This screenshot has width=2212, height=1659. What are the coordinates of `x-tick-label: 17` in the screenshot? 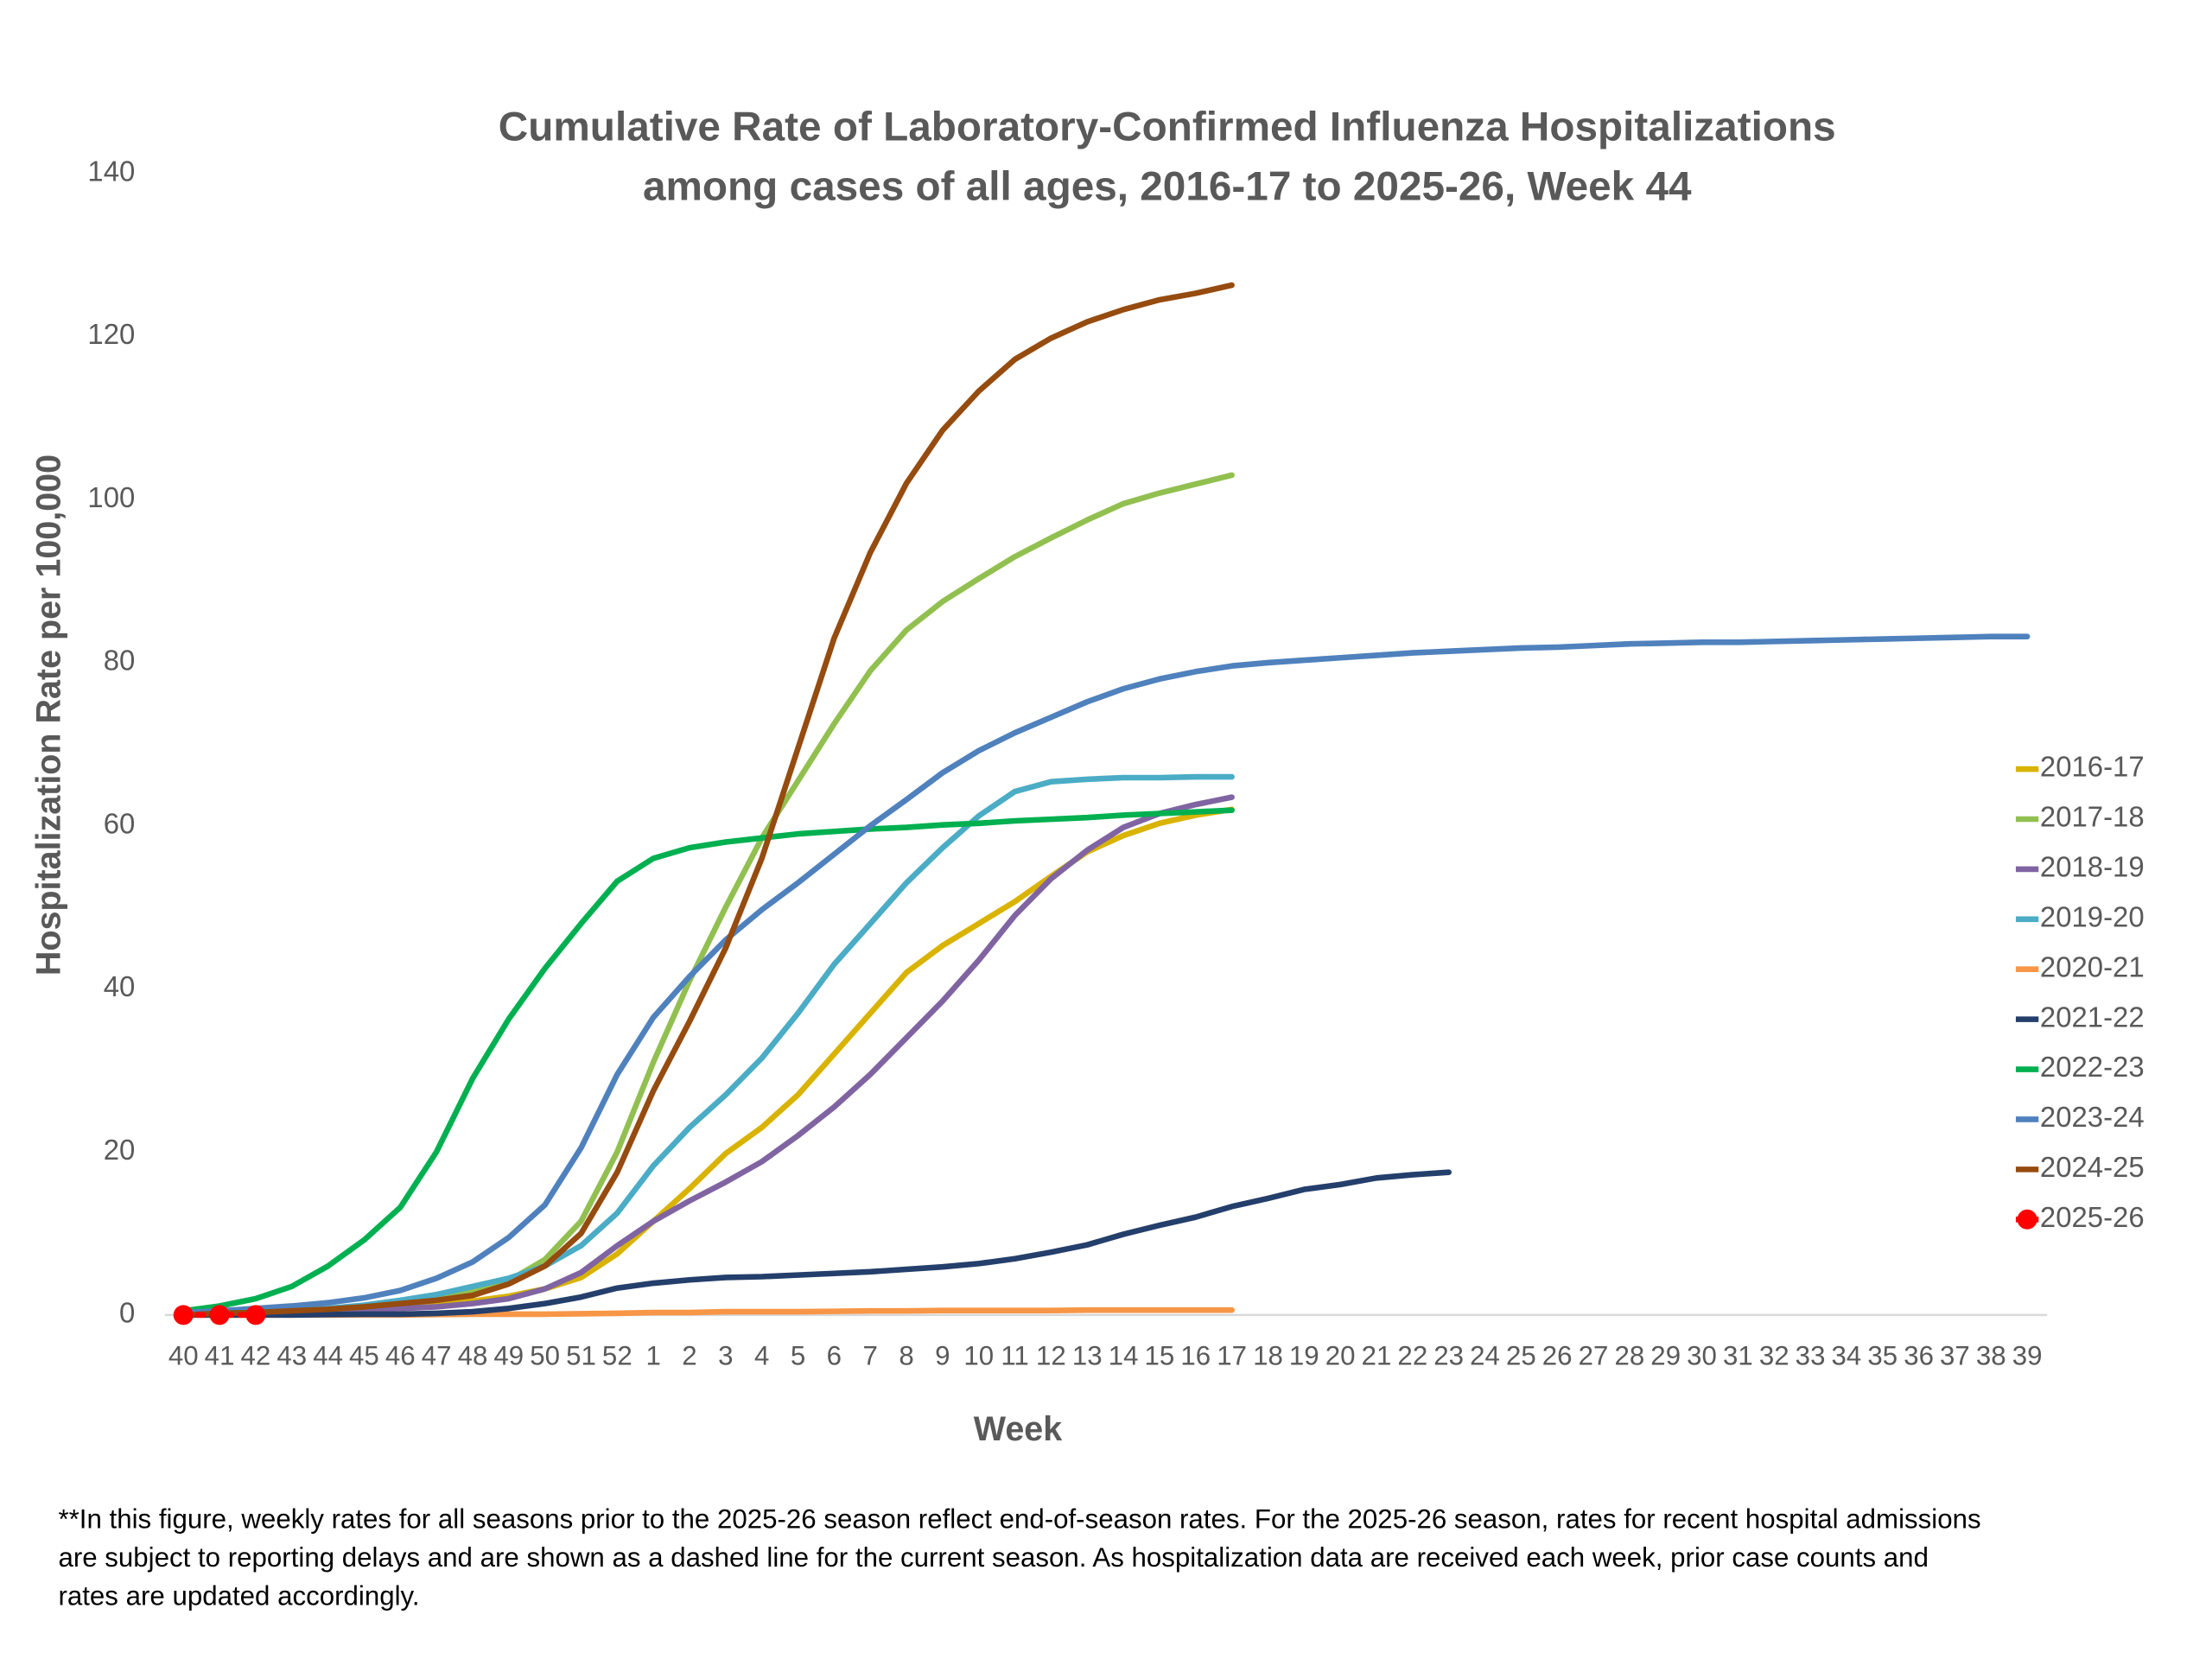 It's located at (1232, 1355).